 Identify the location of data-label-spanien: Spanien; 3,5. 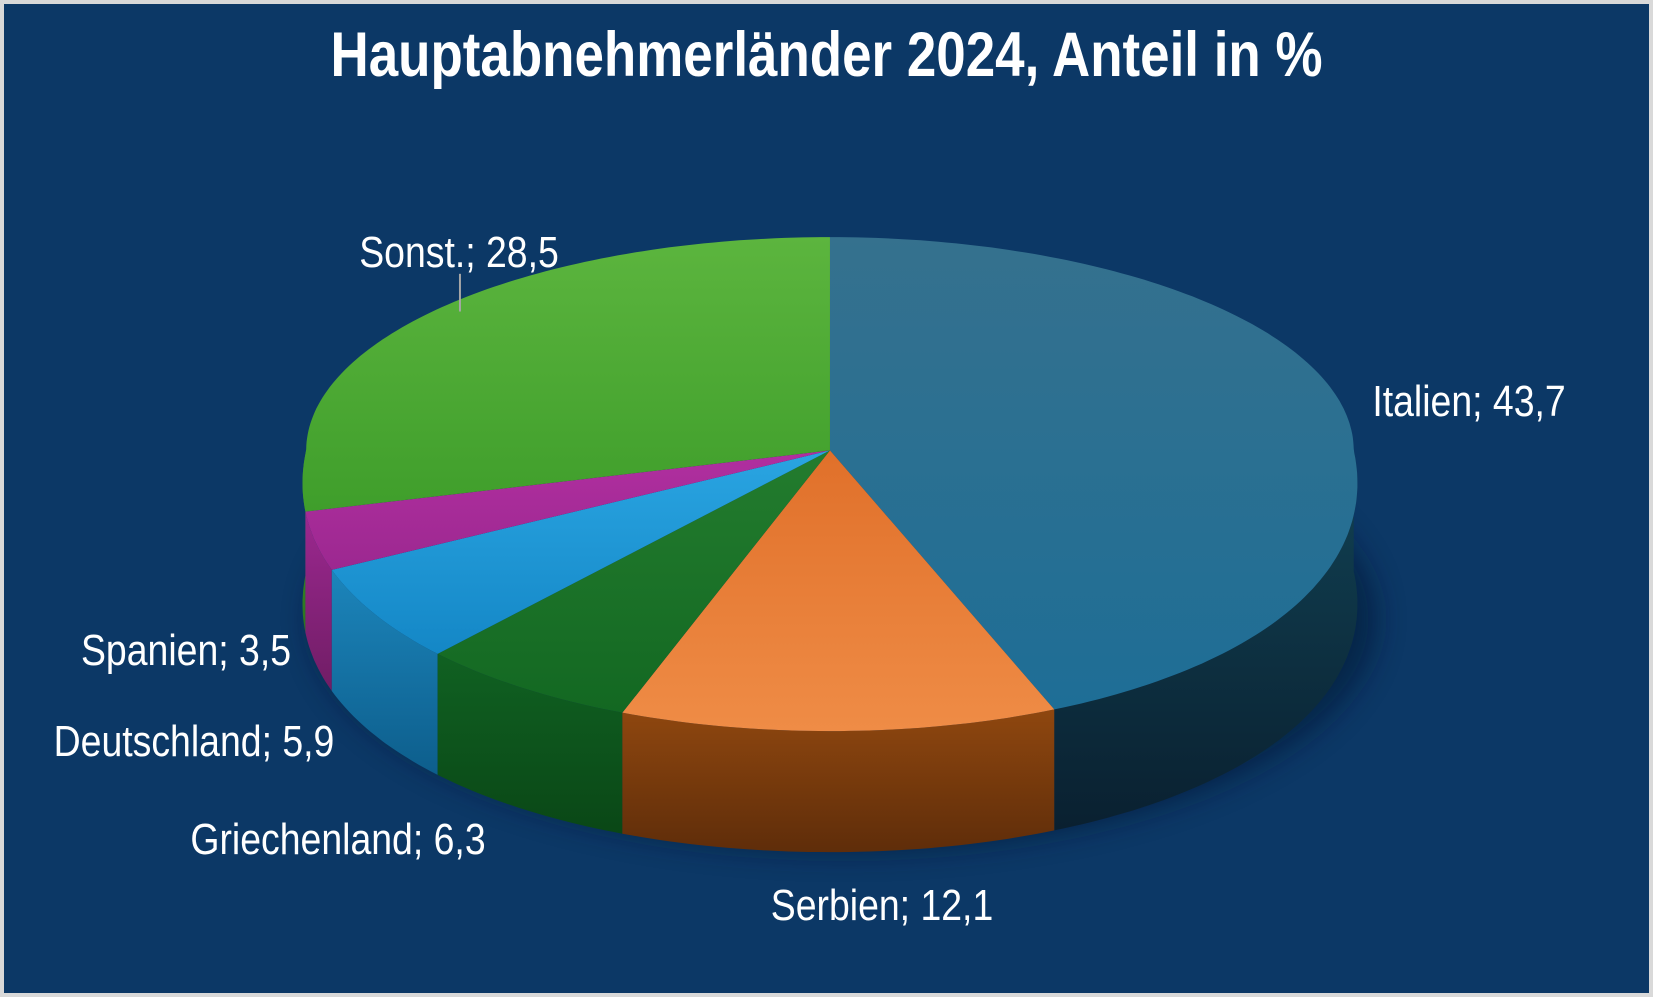
(186, 650).